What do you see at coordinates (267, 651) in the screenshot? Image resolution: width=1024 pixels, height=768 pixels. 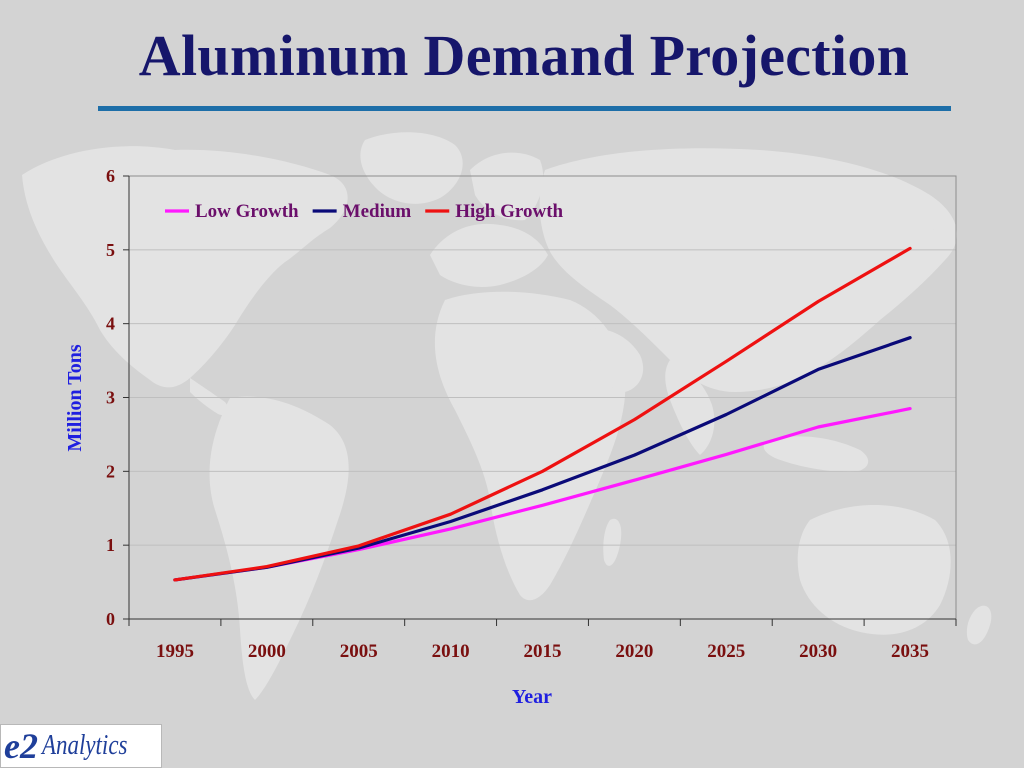 I see `x-tick-label: 2000` at bounding box center [267, 651].